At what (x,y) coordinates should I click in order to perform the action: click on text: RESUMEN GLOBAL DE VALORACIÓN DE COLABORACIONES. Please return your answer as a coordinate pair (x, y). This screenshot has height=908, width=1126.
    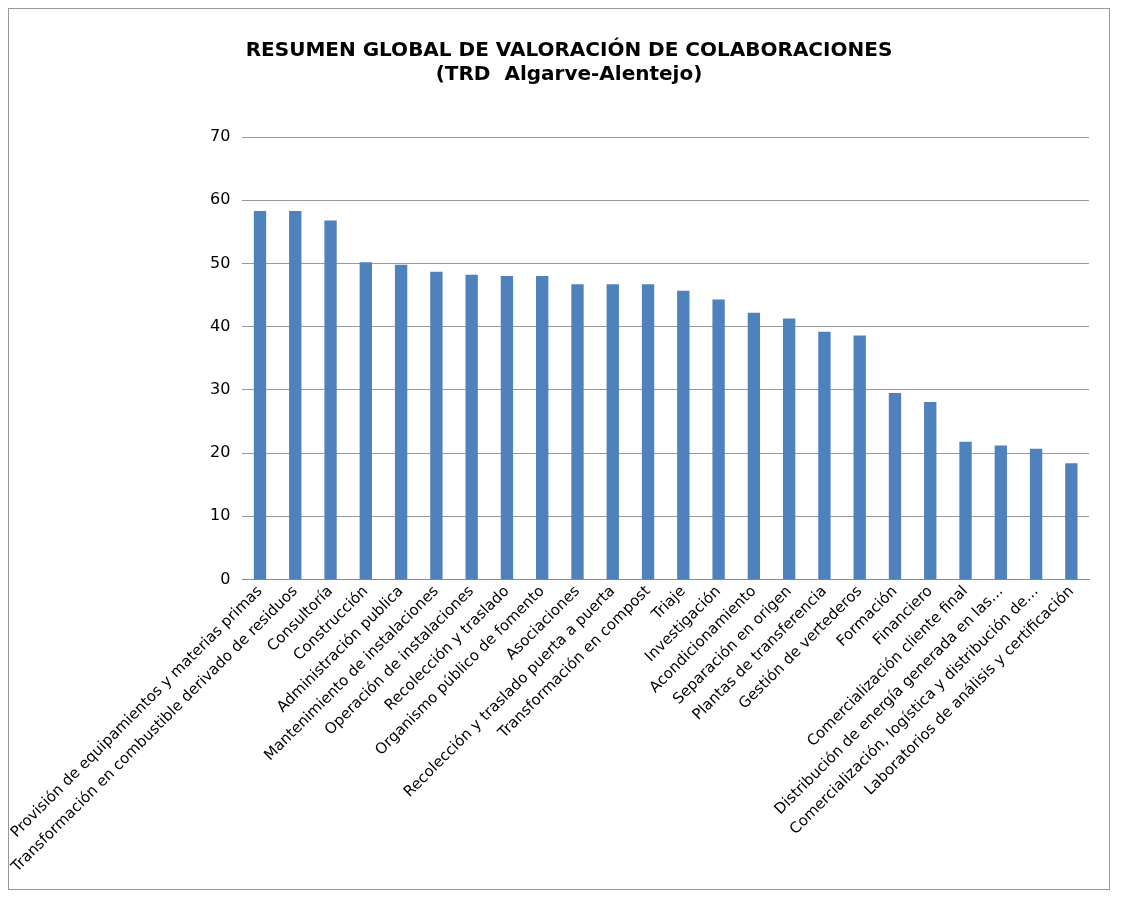
    Looking at the image, I should click on (569, 49).